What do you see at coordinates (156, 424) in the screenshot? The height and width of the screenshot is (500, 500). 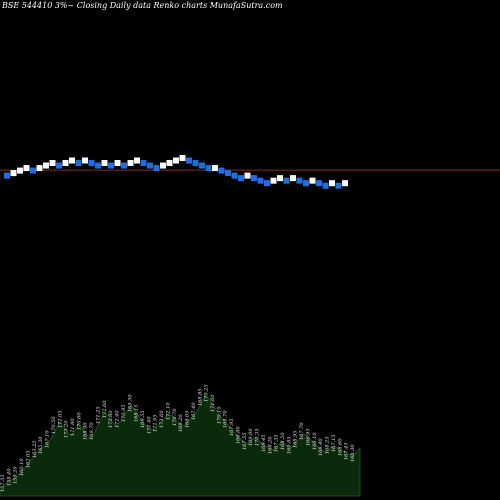 I see `price-label: 172.95` at bounding box center [156, 424].